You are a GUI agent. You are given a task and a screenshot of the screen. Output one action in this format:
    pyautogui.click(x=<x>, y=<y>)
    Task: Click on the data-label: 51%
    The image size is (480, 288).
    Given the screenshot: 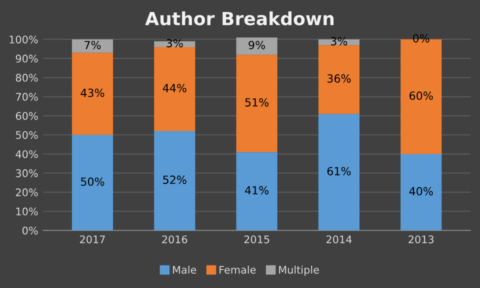 What is the action you would take?
    pyautogui.click(x=257, y=102)
    